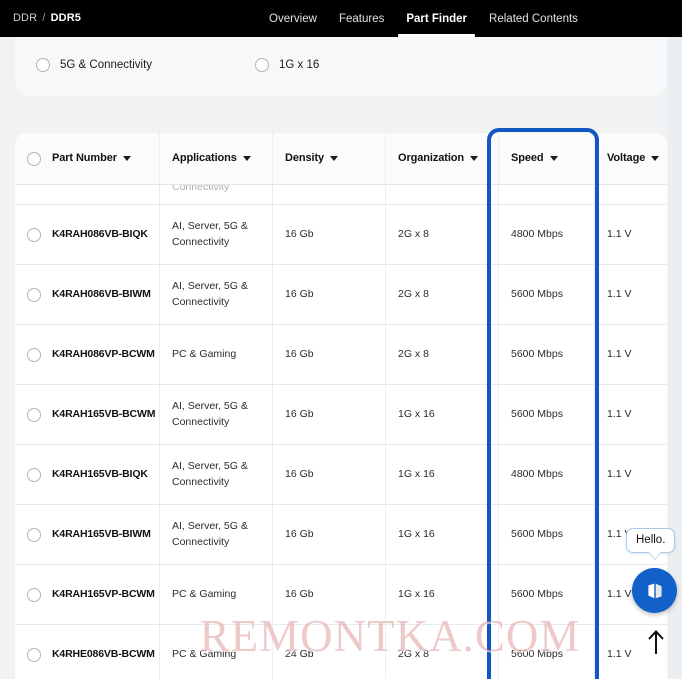 The width and height of the screenshot is (682, 679). I want to click on nav-link-label: Features, so click(361, 18).